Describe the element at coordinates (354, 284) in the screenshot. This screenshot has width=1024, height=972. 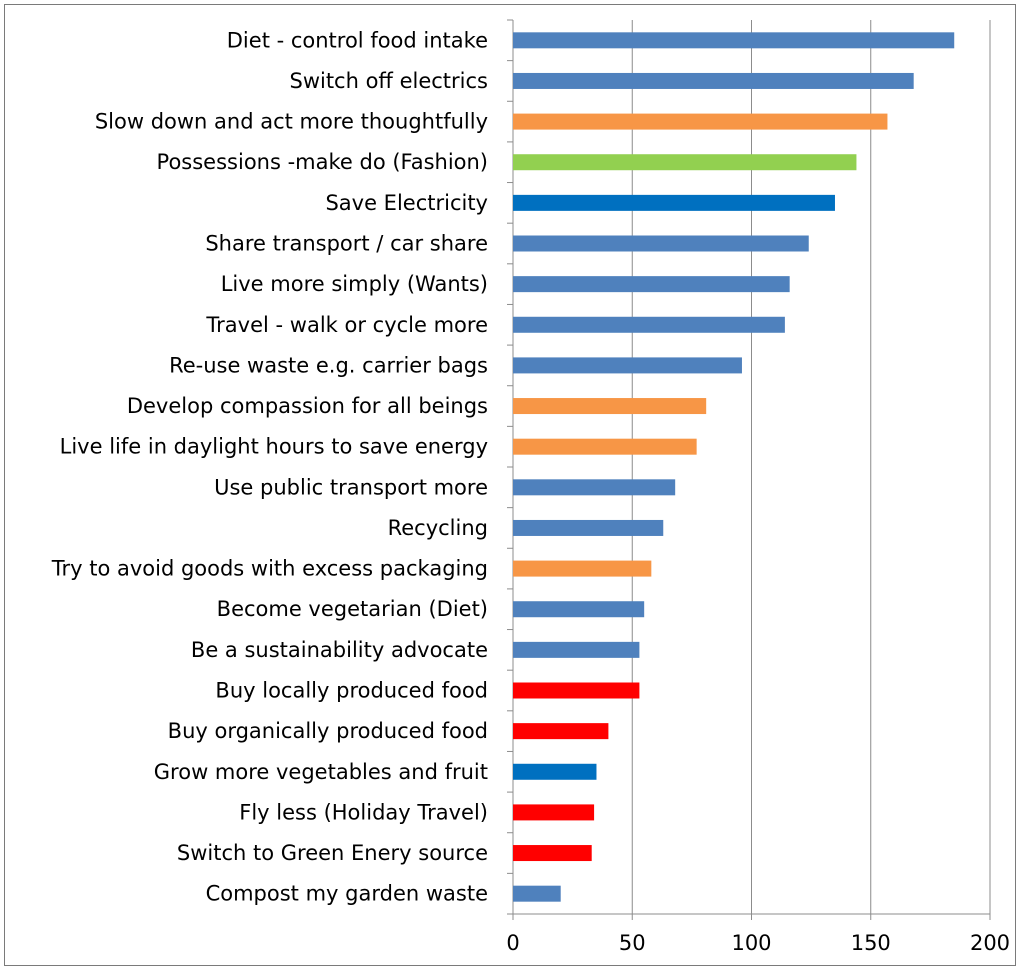
I see `category-label: Live more simply (Wants)` at that location.